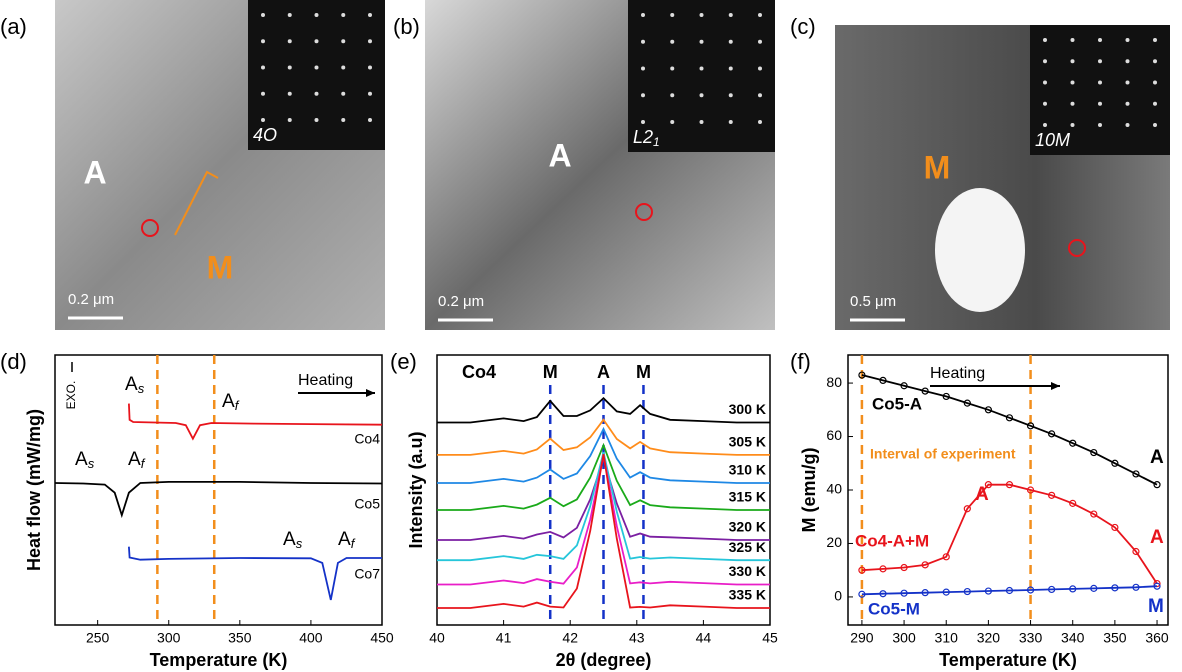 This screenshot has width=1182, height=672. Describe the element at coordinates (747, 571) in the screenshot. I see `series-label: 330 K` at that location.